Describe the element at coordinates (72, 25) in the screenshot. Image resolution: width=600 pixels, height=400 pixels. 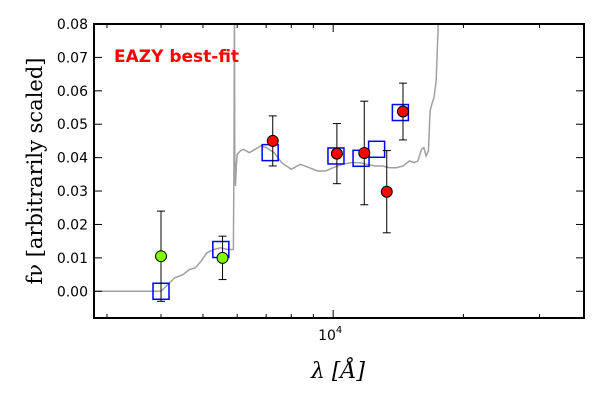
I see `y-tick-label: 0.08` at that location.